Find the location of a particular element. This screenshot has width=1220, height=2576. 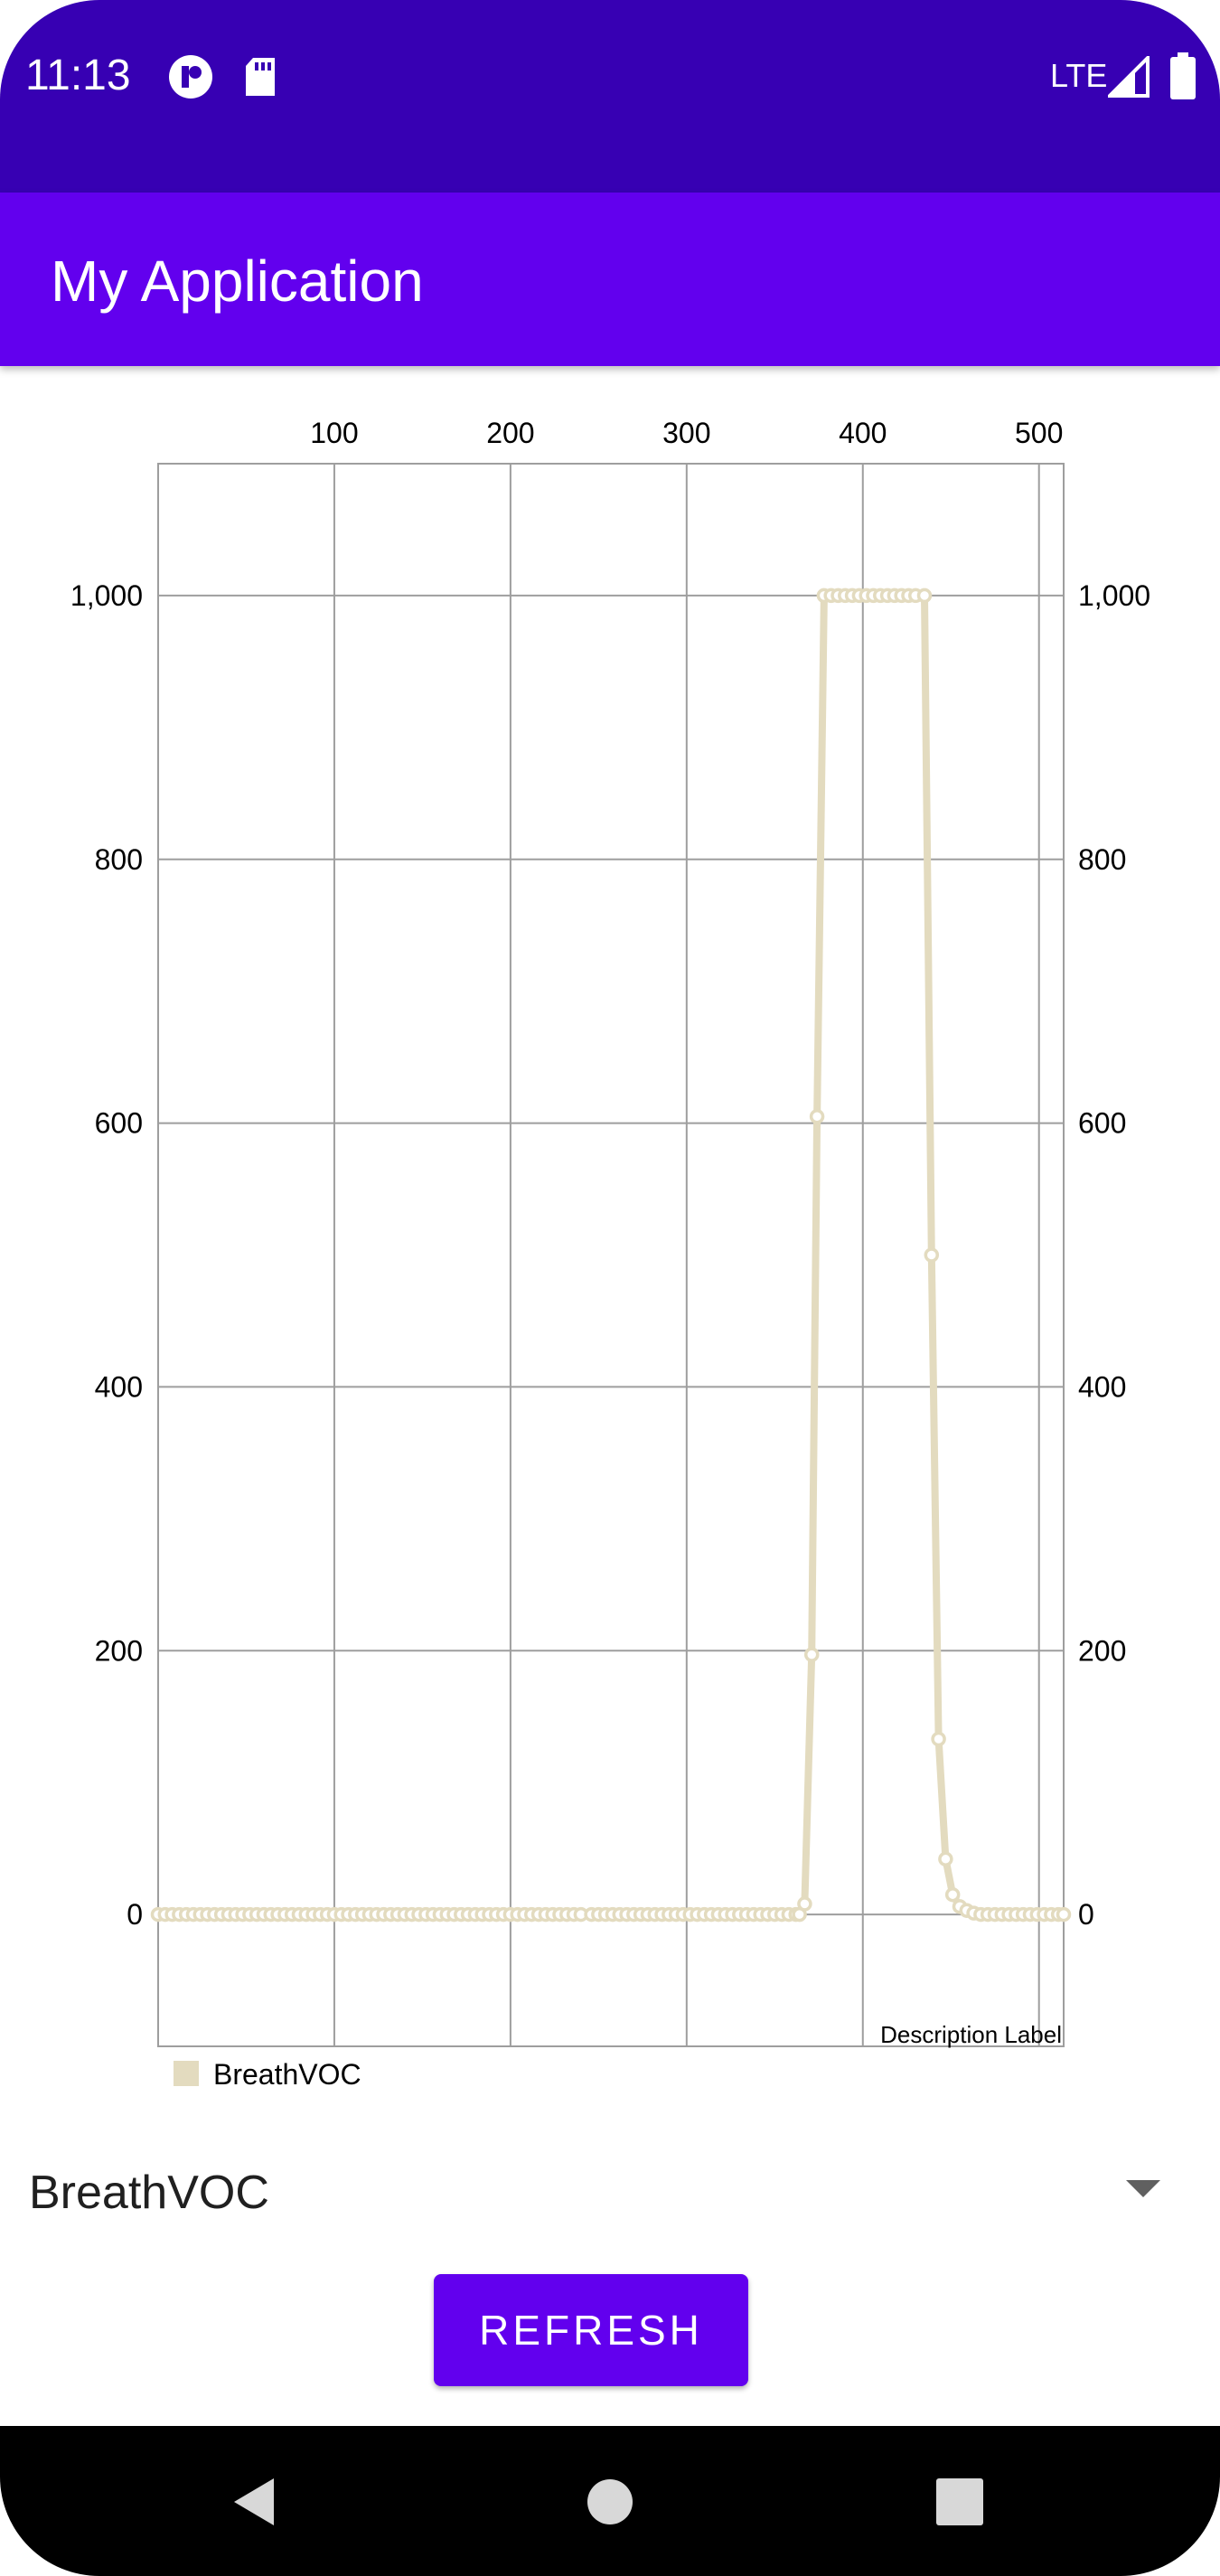

x-tick-label: 300 is located at coordinates (686, 433).